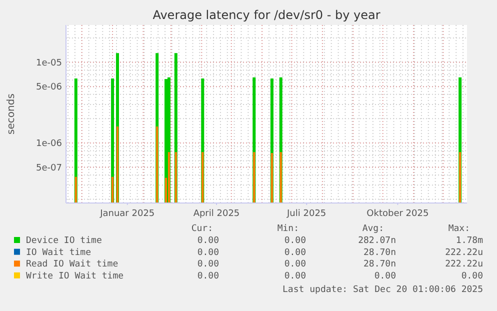  I want to click on x-tick-label: April 2025, so click(216, 214).